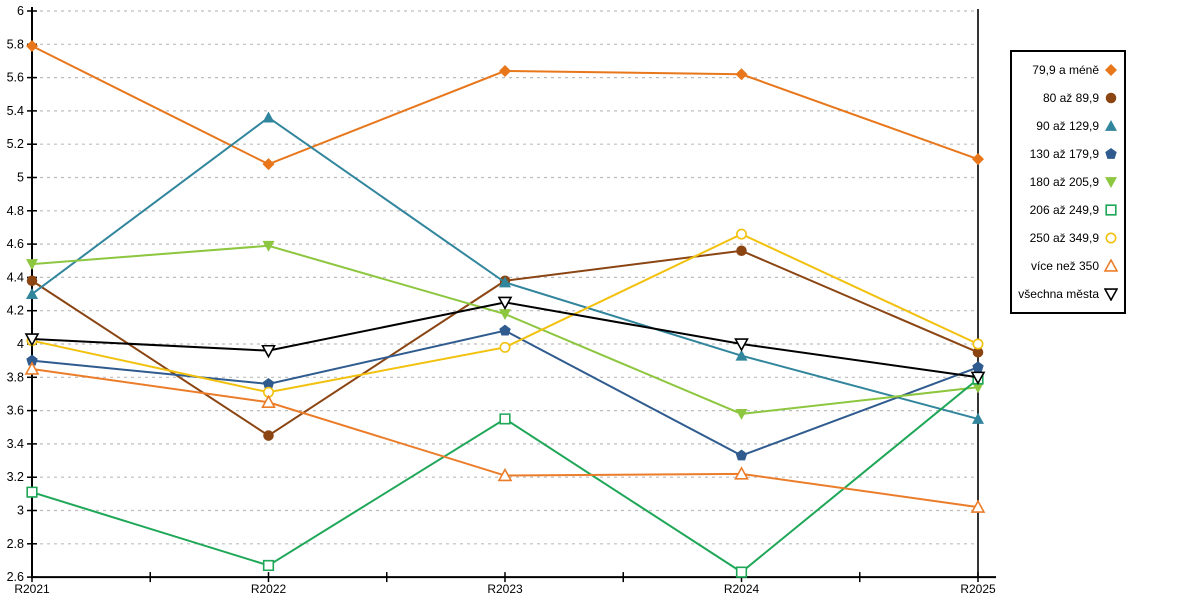  I want to click on y-tick-label: 3.6, so click(15, 411).